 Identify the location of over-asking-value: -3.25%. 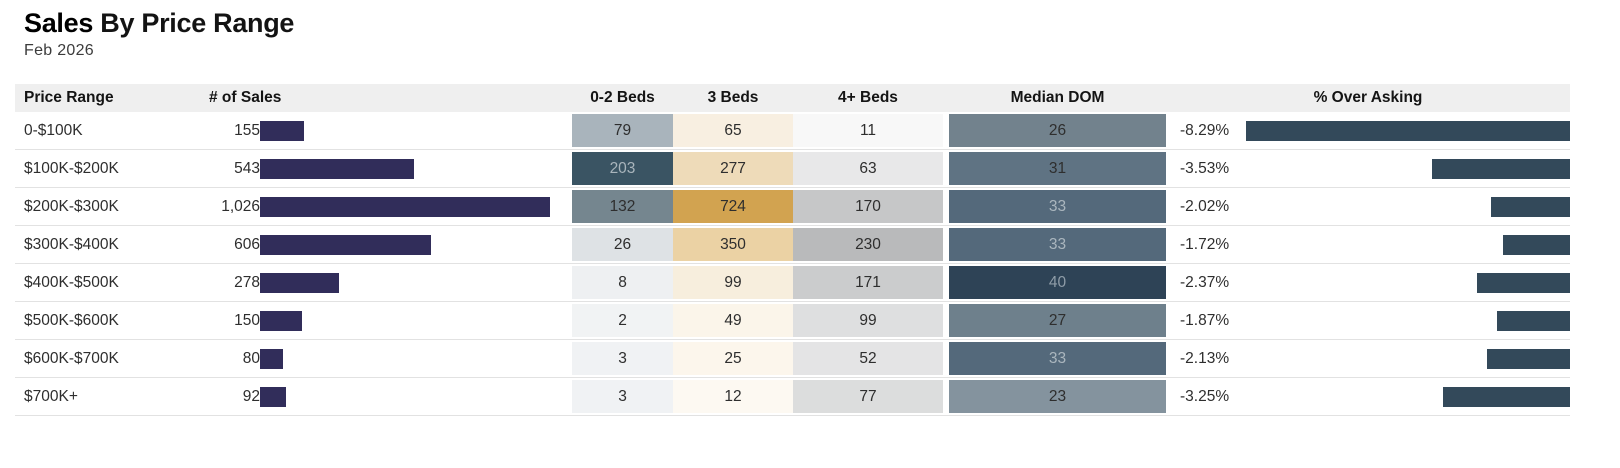
(1205, 396).